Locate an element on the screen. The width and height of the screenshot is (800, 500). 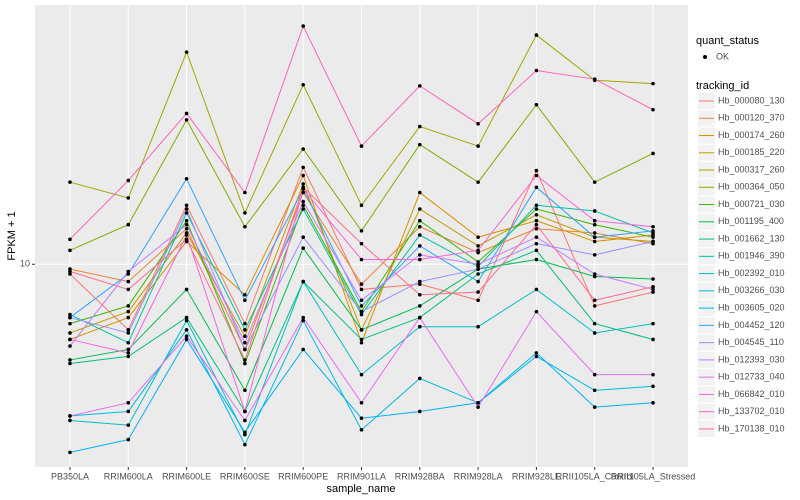
legend-label: Hb_001195_400 is located at coordinates (751, 221).